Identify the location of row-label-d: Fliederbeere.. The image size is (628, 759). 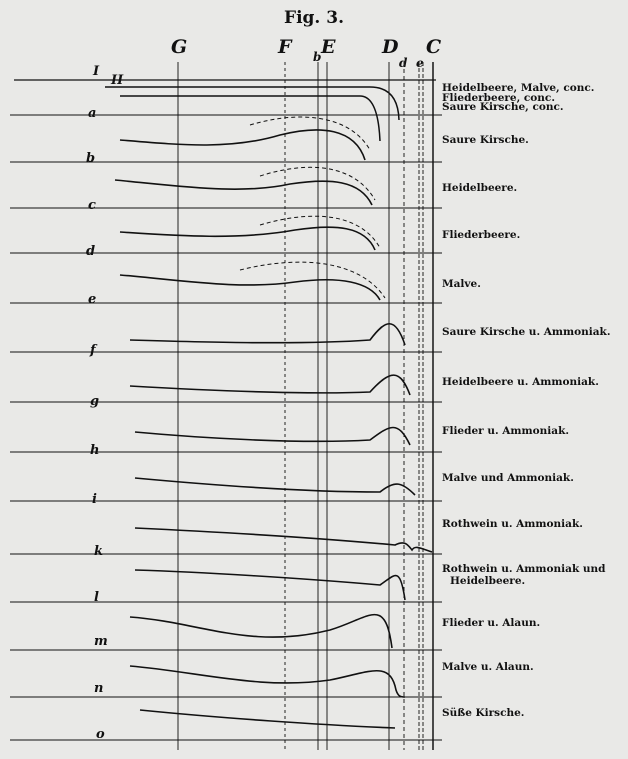
(481, 235).